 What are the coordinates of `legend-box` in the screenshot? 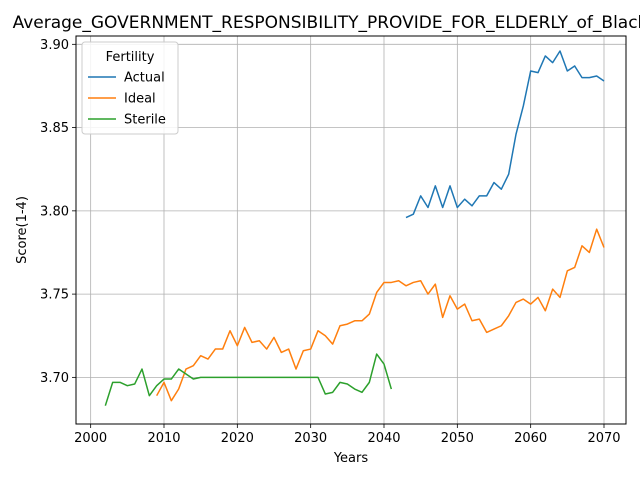 It's located at (130, 88).